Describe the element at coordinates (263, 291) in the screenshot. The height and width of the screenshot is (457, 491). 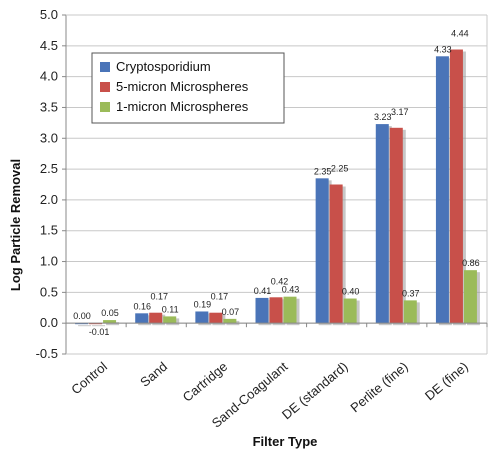
I see `data-label: 0.41` at that location.